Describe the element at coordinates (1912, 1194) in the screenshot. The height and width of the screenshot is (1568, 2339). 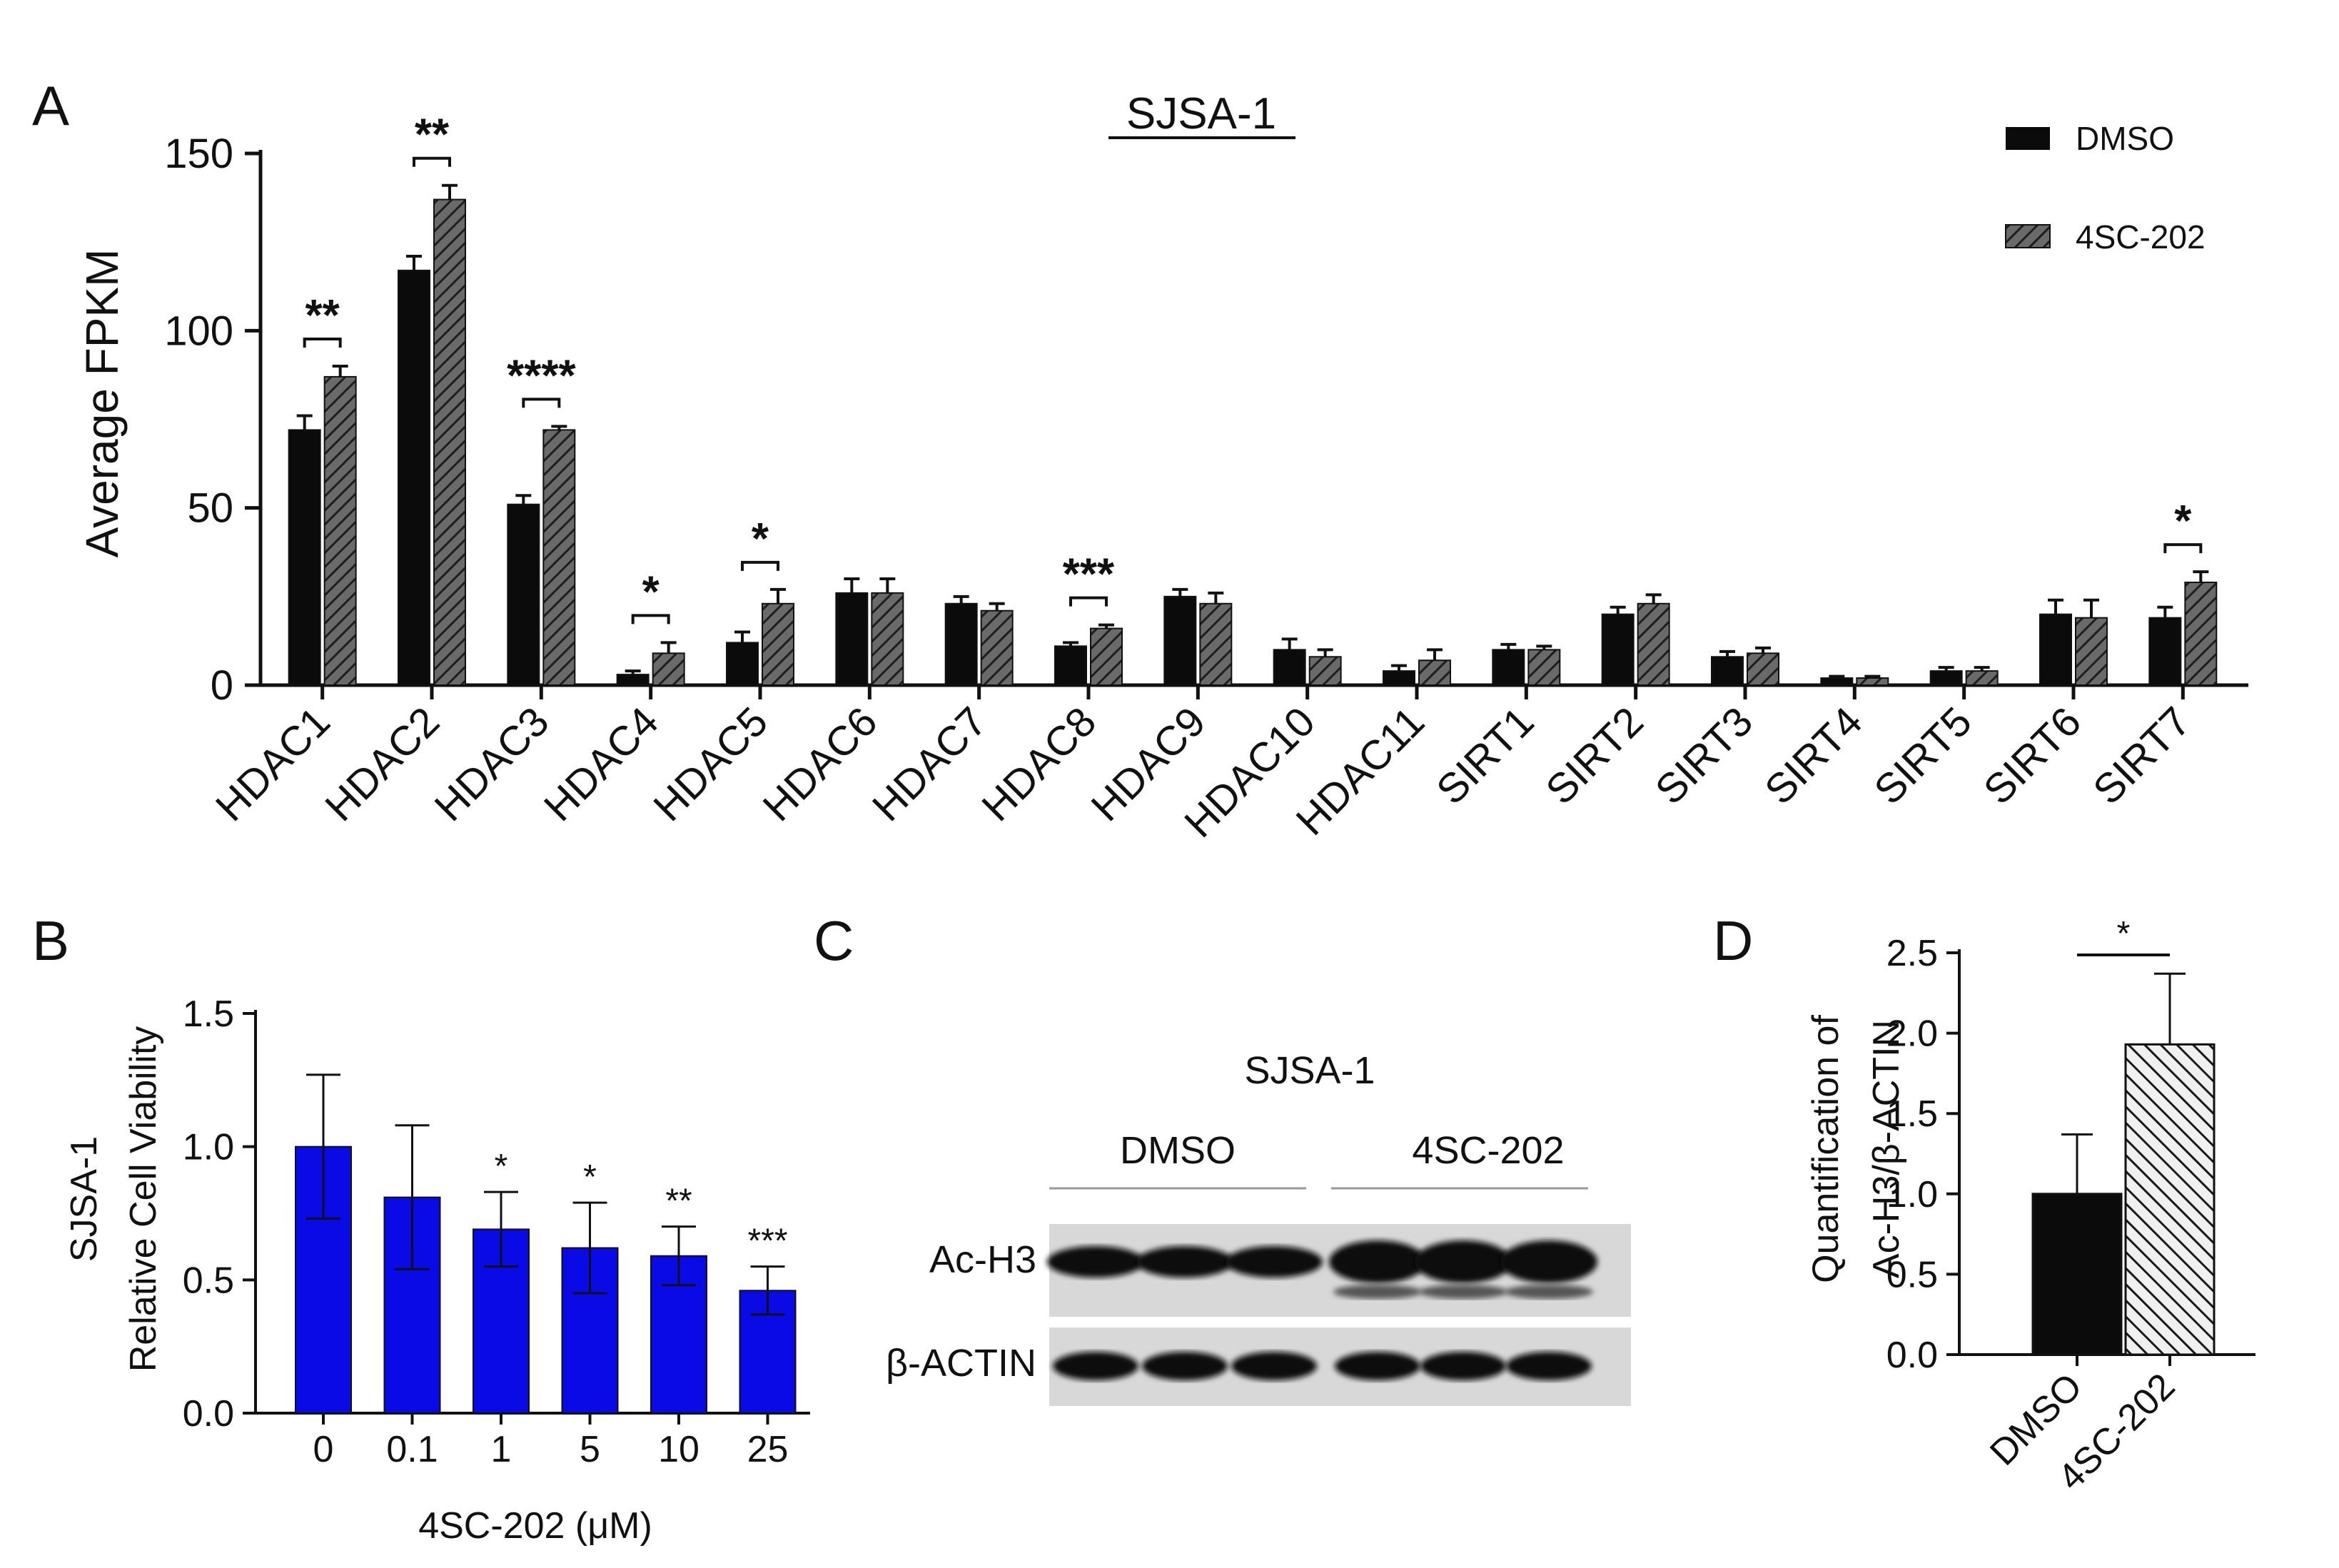
I see `chart-d-ytick-label: 1.0` at that location.